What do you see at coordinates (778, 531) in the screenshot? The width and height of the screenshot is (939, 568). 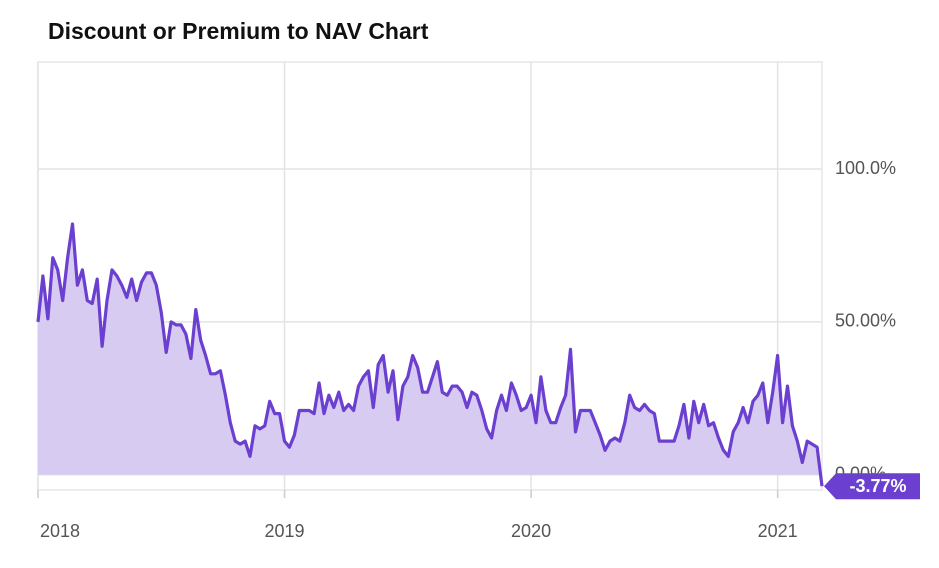 I see `x-tick-label: 2021` at bounding box center [778, 531].